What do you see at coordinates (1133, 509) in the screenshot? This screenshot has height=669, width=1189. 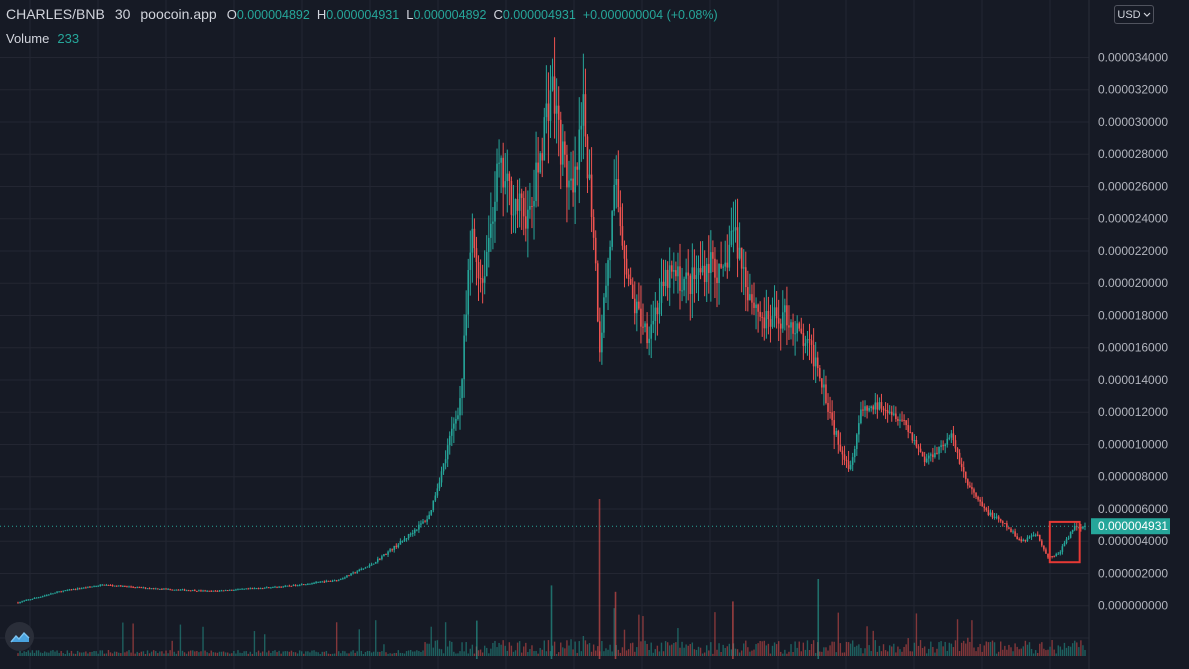 I see `y-tick-label: 0.000006000` at bounding box center [1133, 509].